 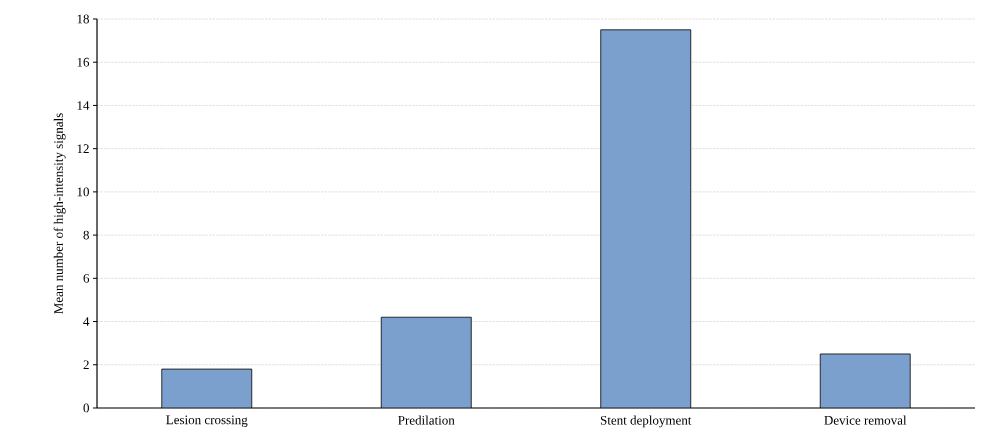 I want to click on y-tick-label: 18, so click(x=83, y=19).